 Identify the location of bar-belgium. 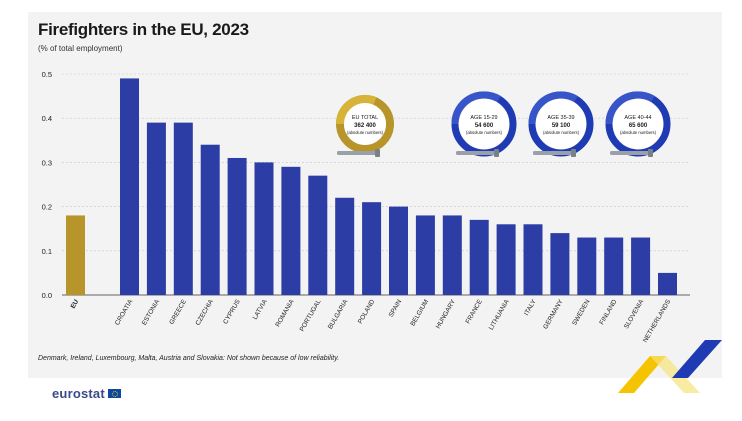
(425, 255).